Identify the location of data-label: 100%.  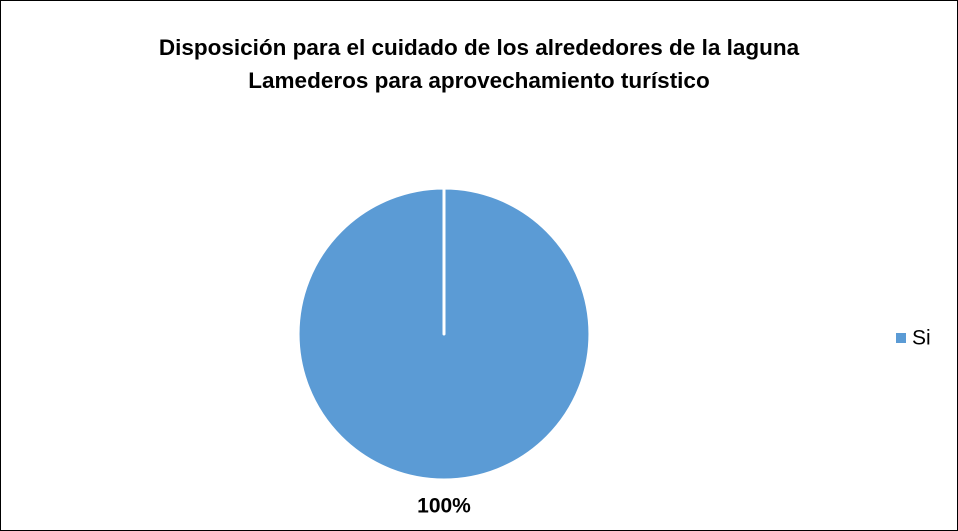
(444, 506).